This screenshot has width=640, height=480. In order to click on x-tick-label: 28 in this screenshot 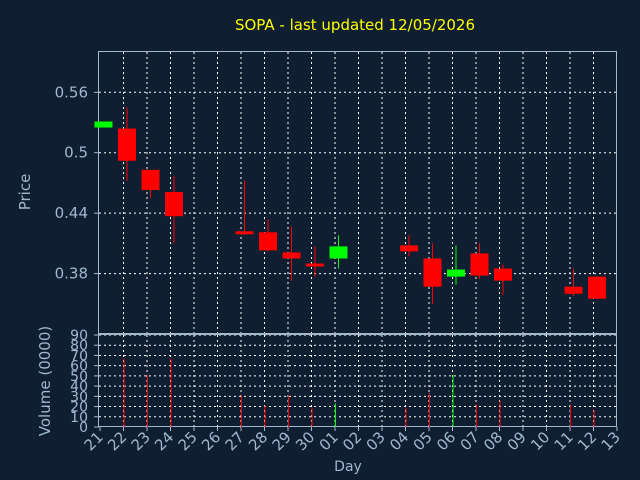, I will do `click(258, 441)`.